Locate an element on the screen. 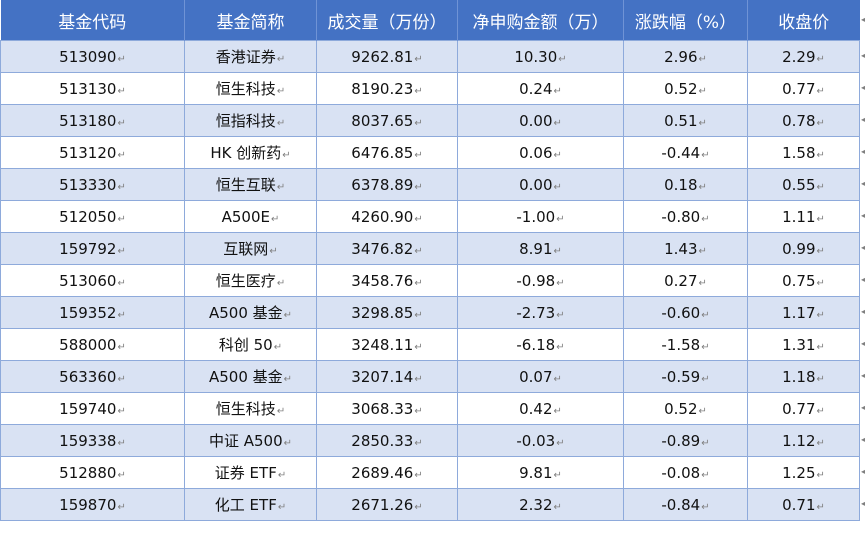 Image resolution: width=865 pixels, height=535 pixels. cell-net-subscription: -6.18↵ is located at coordinates (540, 344).